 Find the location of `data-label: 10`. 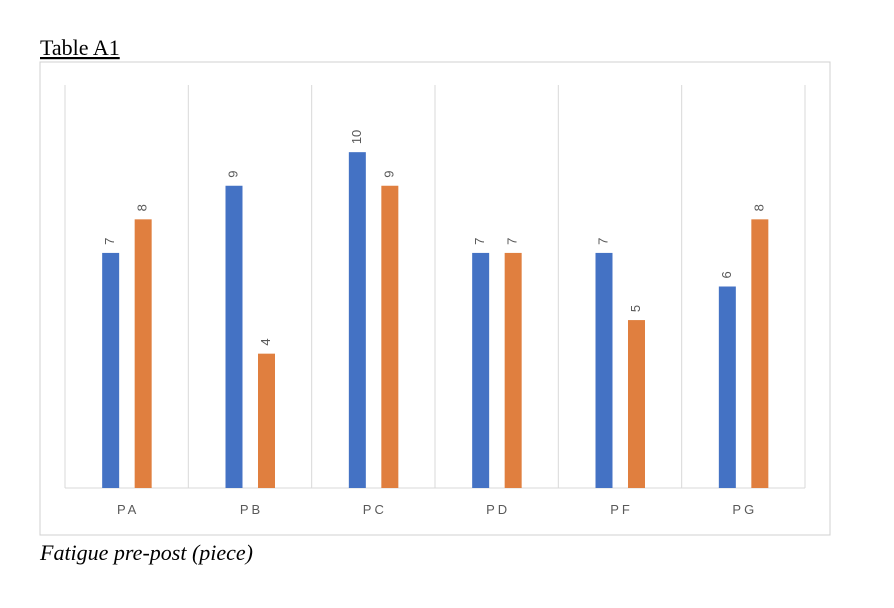

data-label: 10 is located at coordinates (356, 137).